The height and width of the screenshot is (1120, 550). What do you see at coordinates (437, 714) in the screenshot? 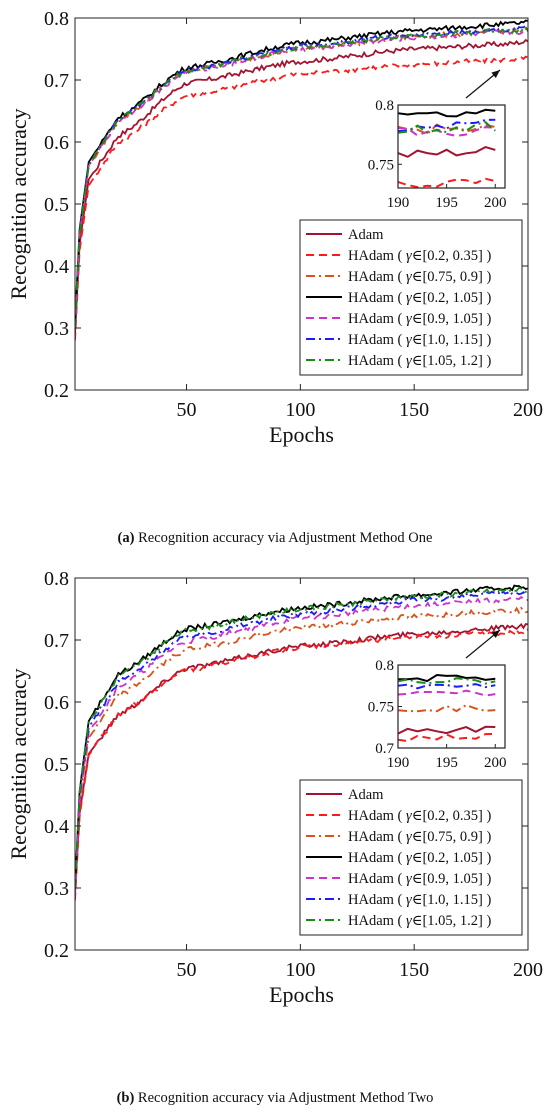
I see `inset: 190 195 200 0.7 0.75 0.8` at bounding box center [437, 714].